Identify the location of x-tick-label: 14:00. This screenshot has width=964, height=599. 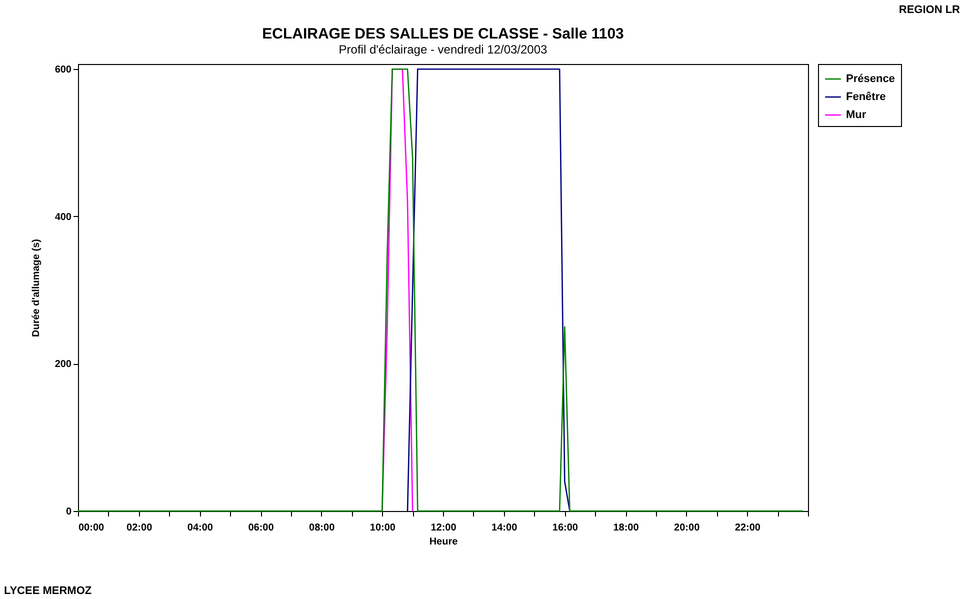
(505, 528).